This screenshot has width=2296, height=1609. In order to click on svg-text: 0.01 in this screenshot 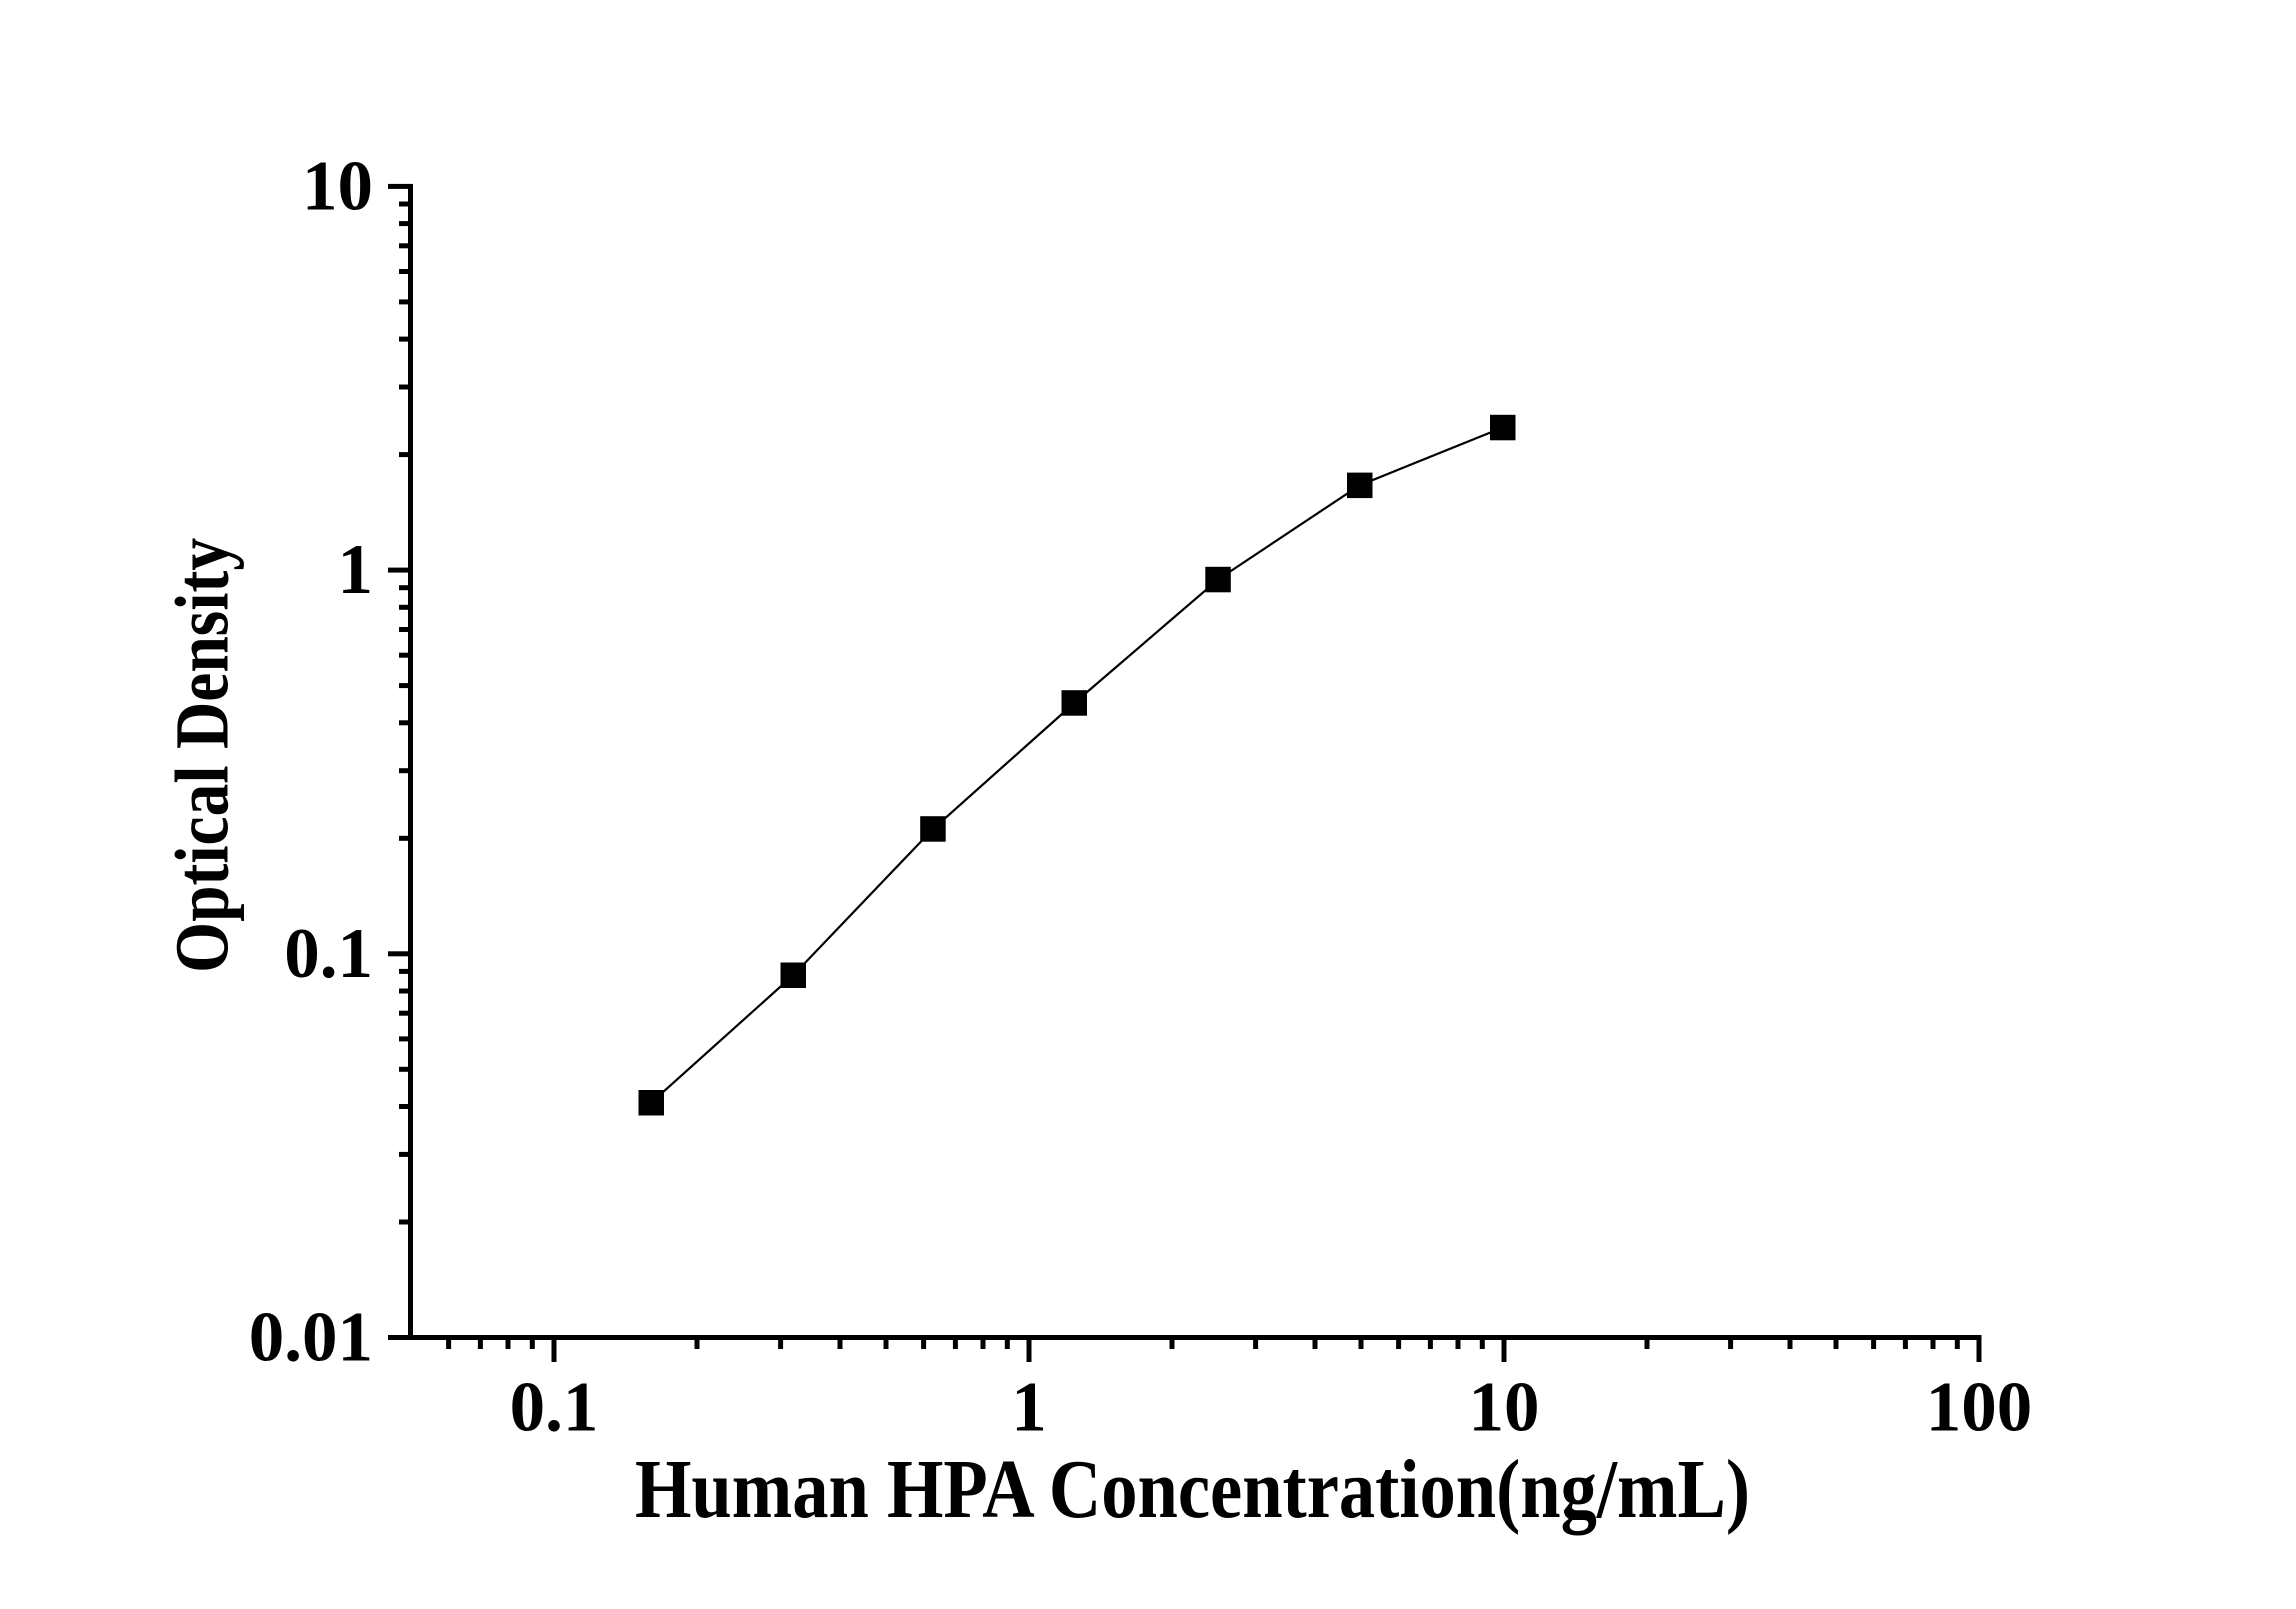, I will do `click(311, 1338)`.